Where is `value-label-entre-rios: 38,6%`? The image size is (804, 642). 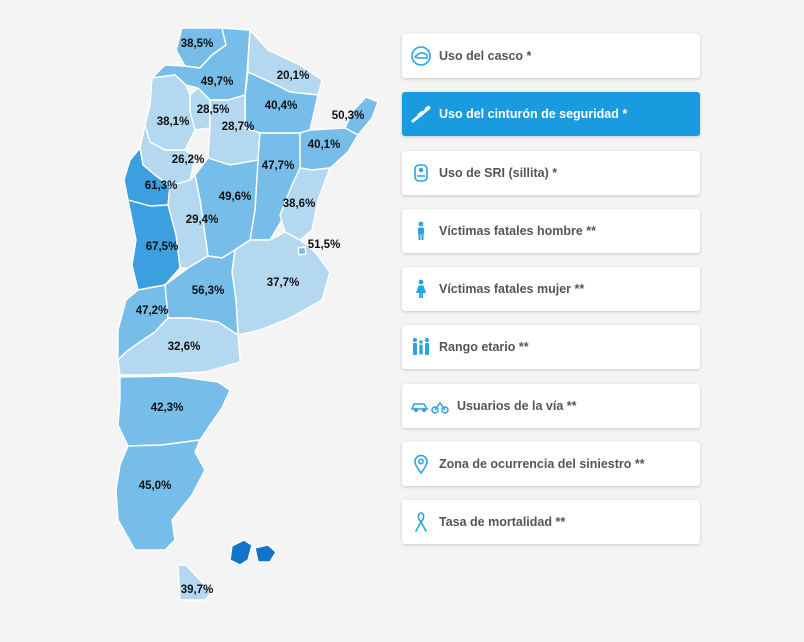 value-label-entre-rios: 38,6% is located at coordinates (299, 204).